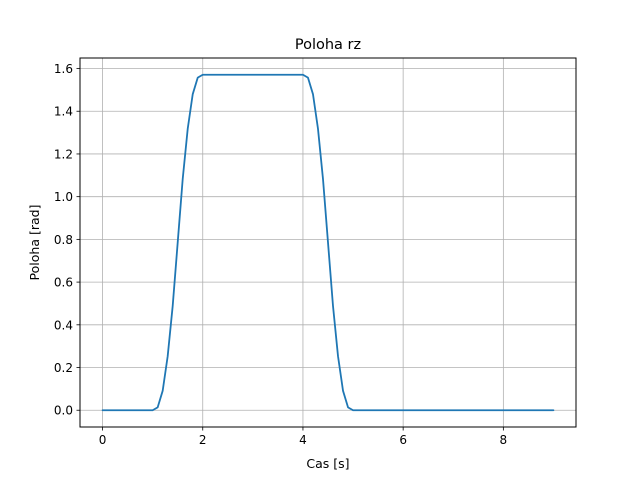 The image size is (640, 480). Describe the element at coordinates (63, 154) in the screenshot. I see `y-tick-label: 1.2` at that location.